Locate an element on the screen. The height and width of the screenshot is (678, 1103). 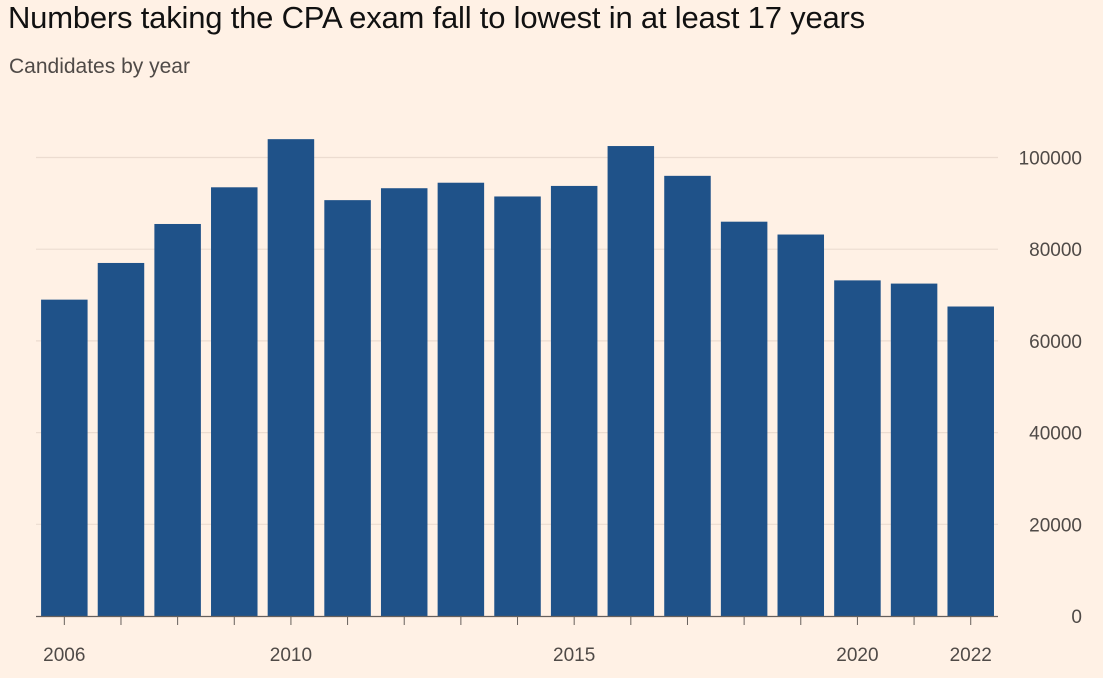
y-tick-label: 100000 is located at coordinates (1050, 159).